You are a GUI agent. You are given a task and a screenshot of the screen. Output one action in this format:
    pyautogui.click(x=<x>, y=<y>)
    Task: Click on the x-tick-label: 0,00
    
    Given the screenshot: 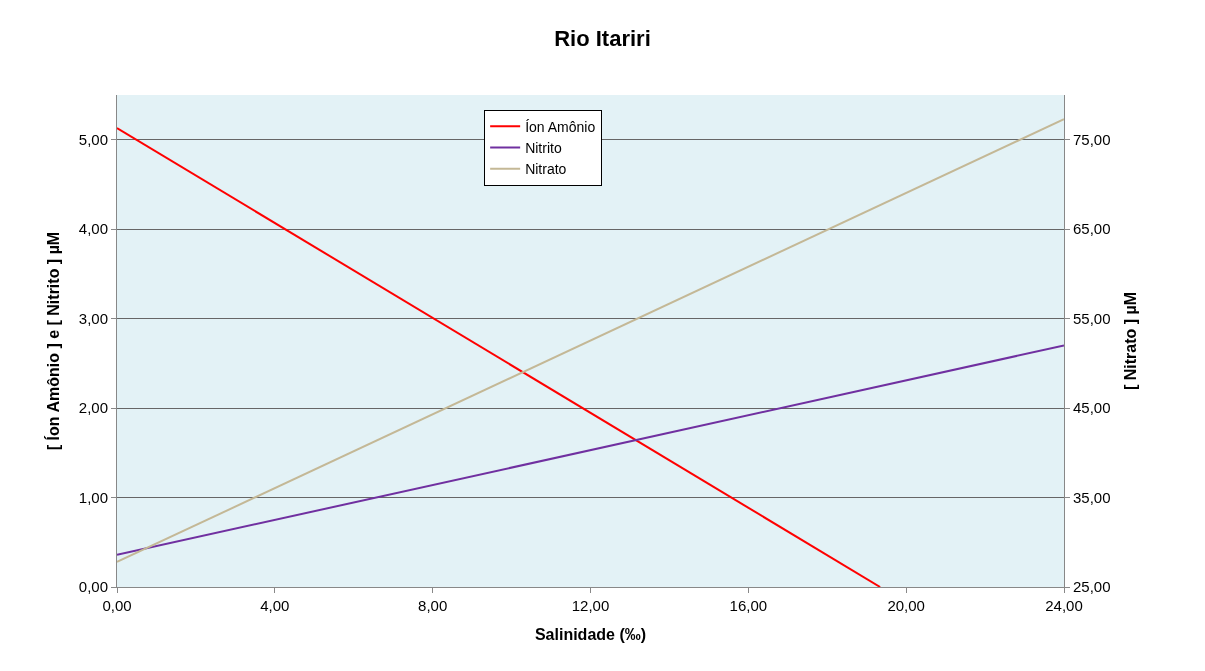 What is the action you would take?
    pyautogui.click(x=117, y=605)
    